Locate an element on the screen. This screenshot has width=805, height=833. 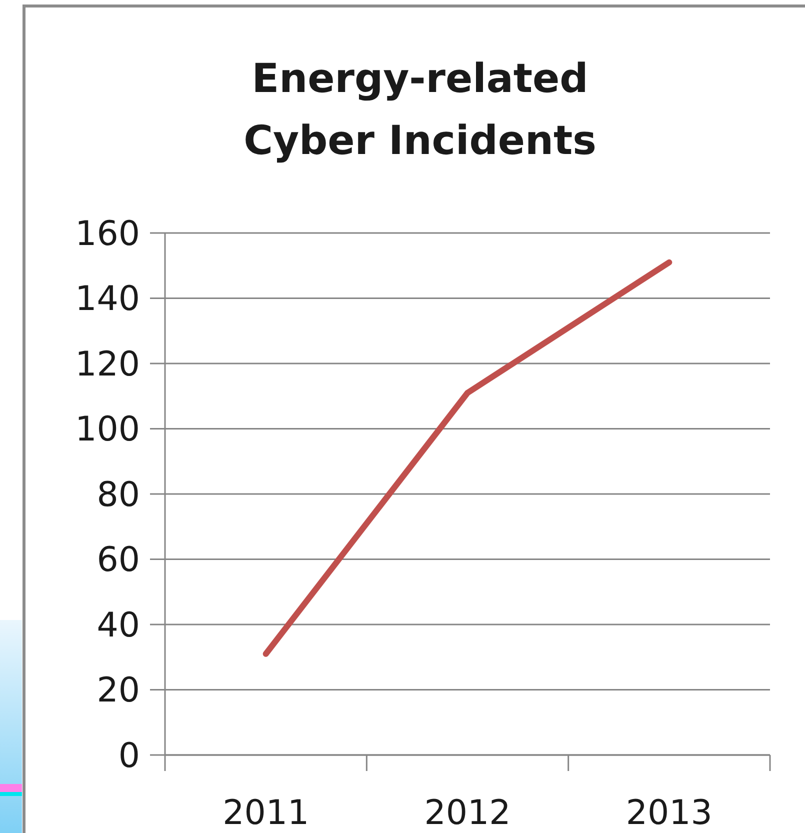
y-tick-label: 20 is located at coordinates (118, 690).